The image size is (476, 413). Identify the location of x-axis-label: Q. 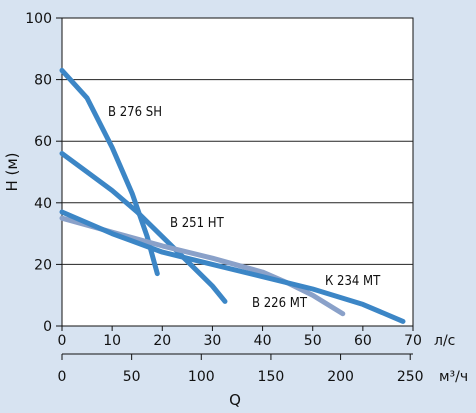
(235, 400).